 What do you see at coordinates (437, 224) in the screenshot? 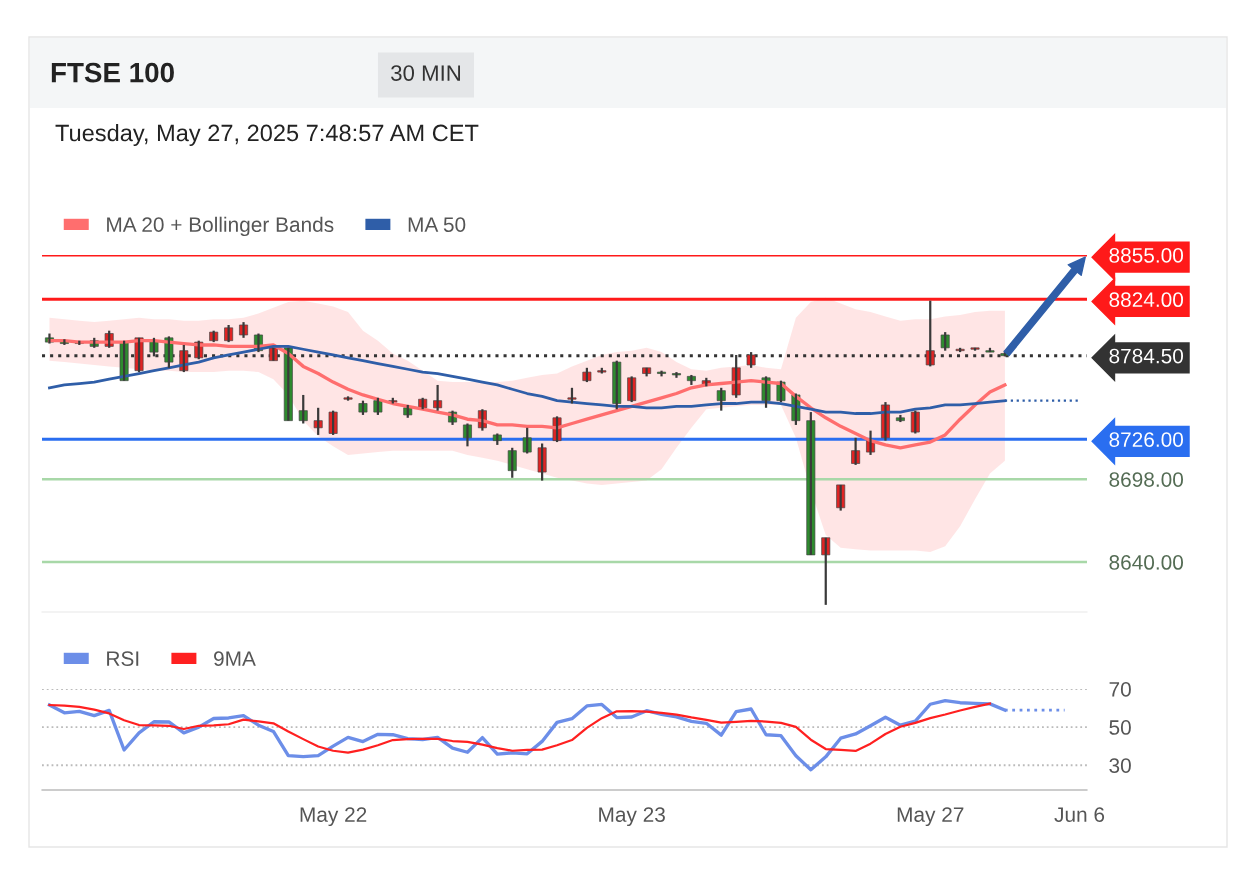
I see `legend-label: MA 50` at bounding box center [437, 224].